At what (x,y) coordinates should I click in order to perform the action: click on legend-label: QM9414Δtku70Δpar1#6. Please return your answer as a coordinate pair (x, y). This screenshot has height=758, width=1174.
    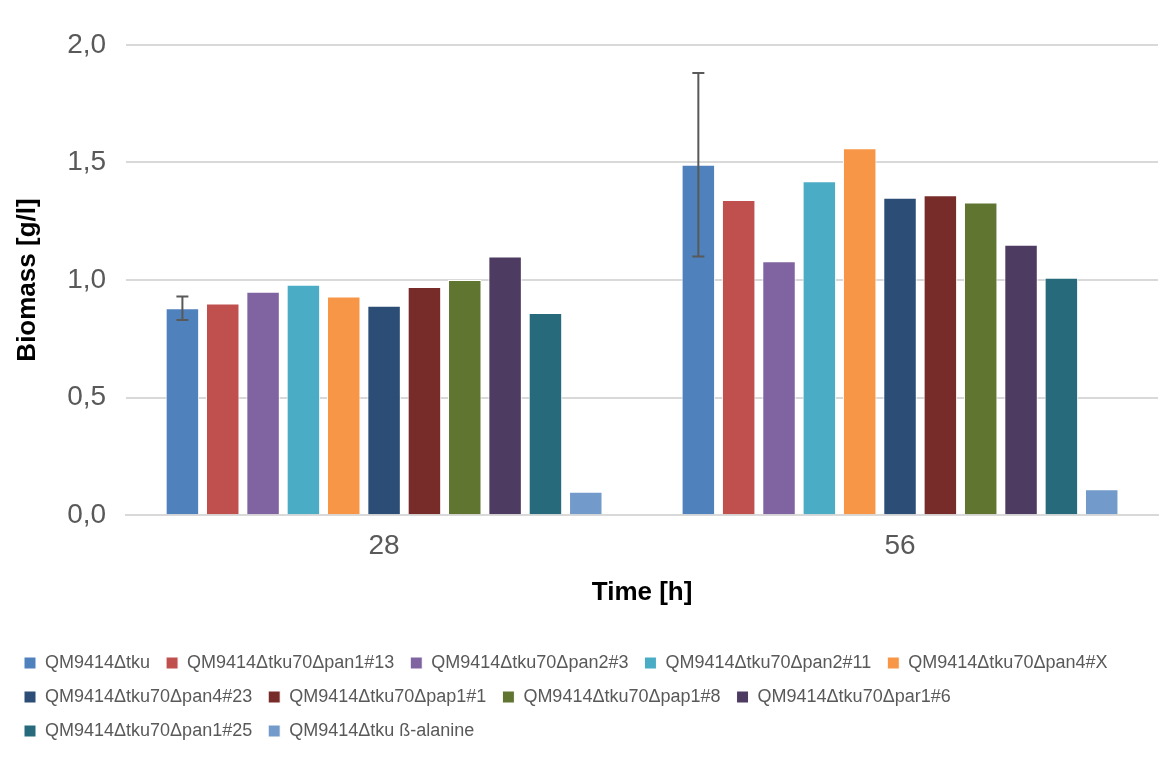
    Looking at the image, I should click on (854, 695).